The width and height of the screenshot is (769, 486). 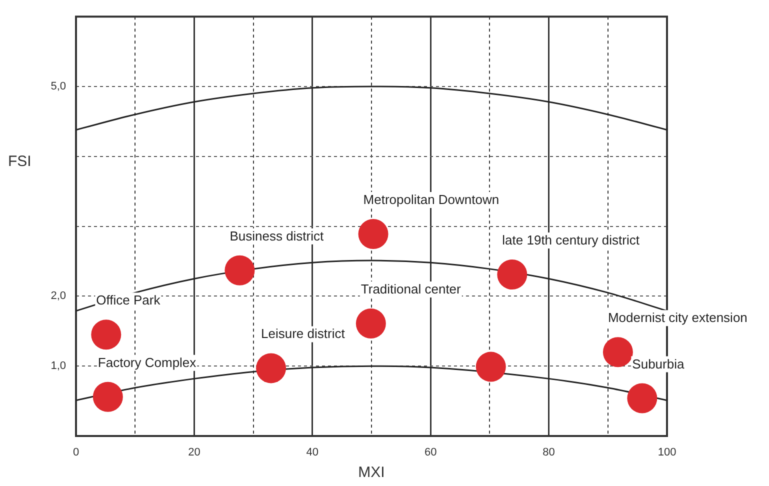 What do you see at coordinates (128, 300) in the screenshot?
I see `annotation: Office Park` at bounding box center [128, 300].